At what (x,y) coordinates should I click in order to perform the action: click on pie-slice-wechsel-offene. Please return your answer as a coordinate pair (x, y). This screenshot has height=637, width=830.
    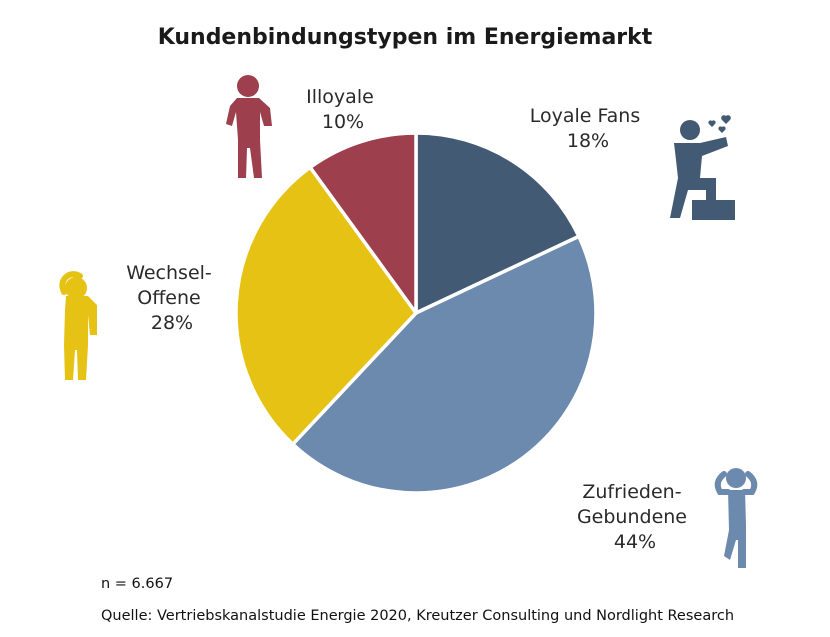
    Looking at the image, I should click on (326, 305).